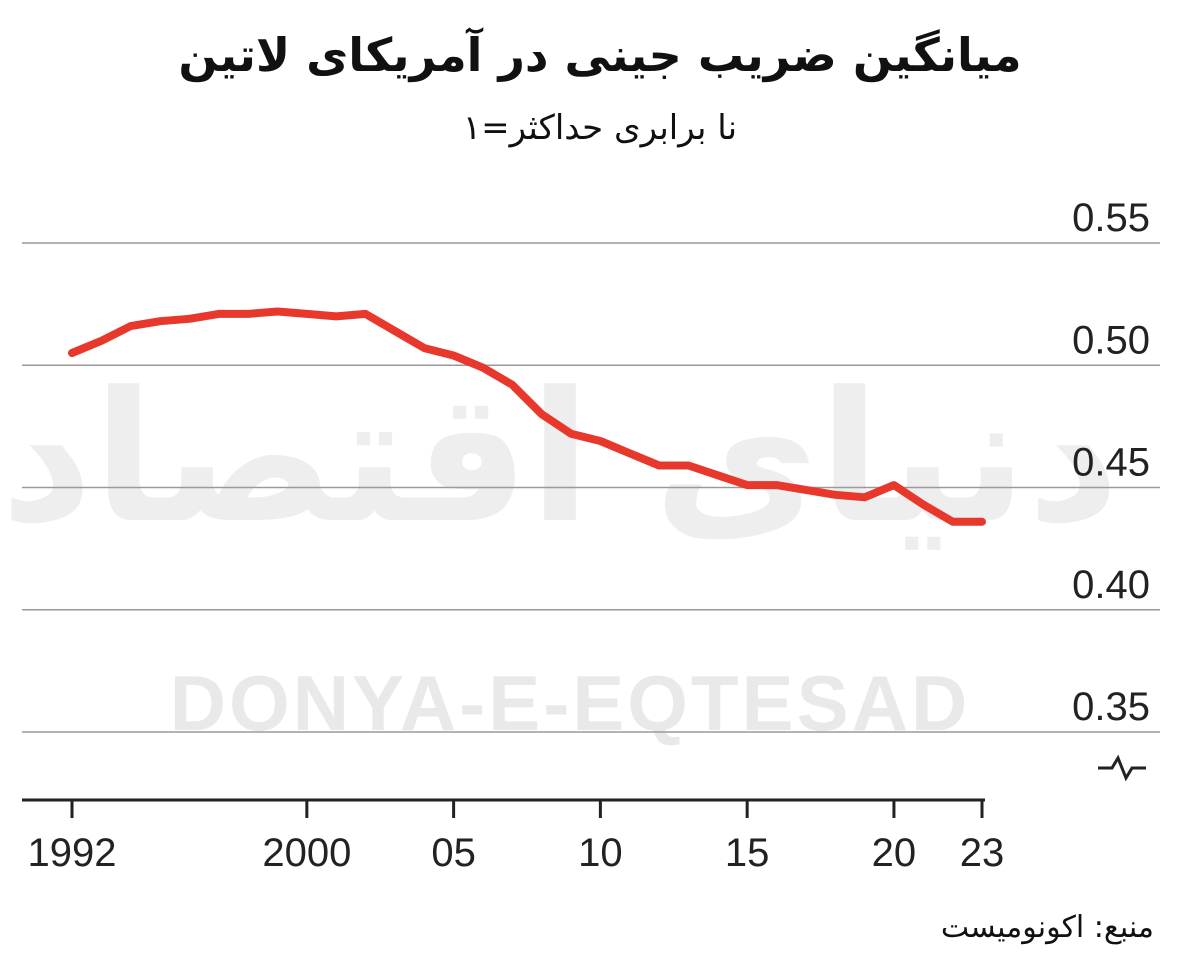 The image size is (1200, 968). I want to click on x-axis, so click(584, 786).